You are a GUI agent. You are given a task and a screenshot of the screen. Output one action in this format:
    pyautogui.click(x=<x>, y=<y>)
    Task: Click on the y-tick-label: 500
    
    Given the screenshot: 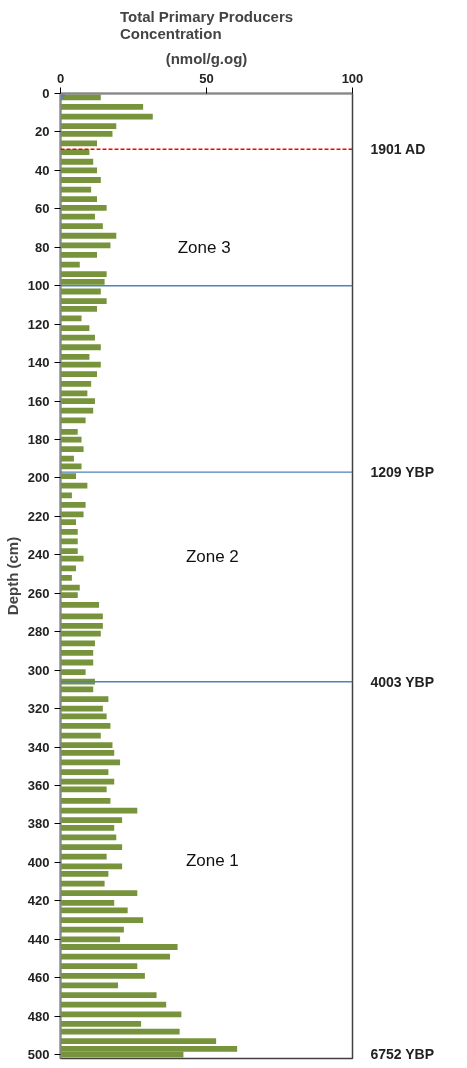 What is the action you would take?
    pyautogui.click(x=38, y=1055)
    